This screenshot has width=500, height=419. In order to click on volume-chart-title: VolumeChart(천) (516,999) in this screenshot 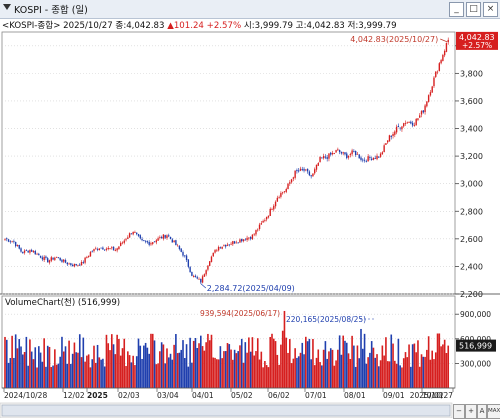, I will do `click(63, 303)`.